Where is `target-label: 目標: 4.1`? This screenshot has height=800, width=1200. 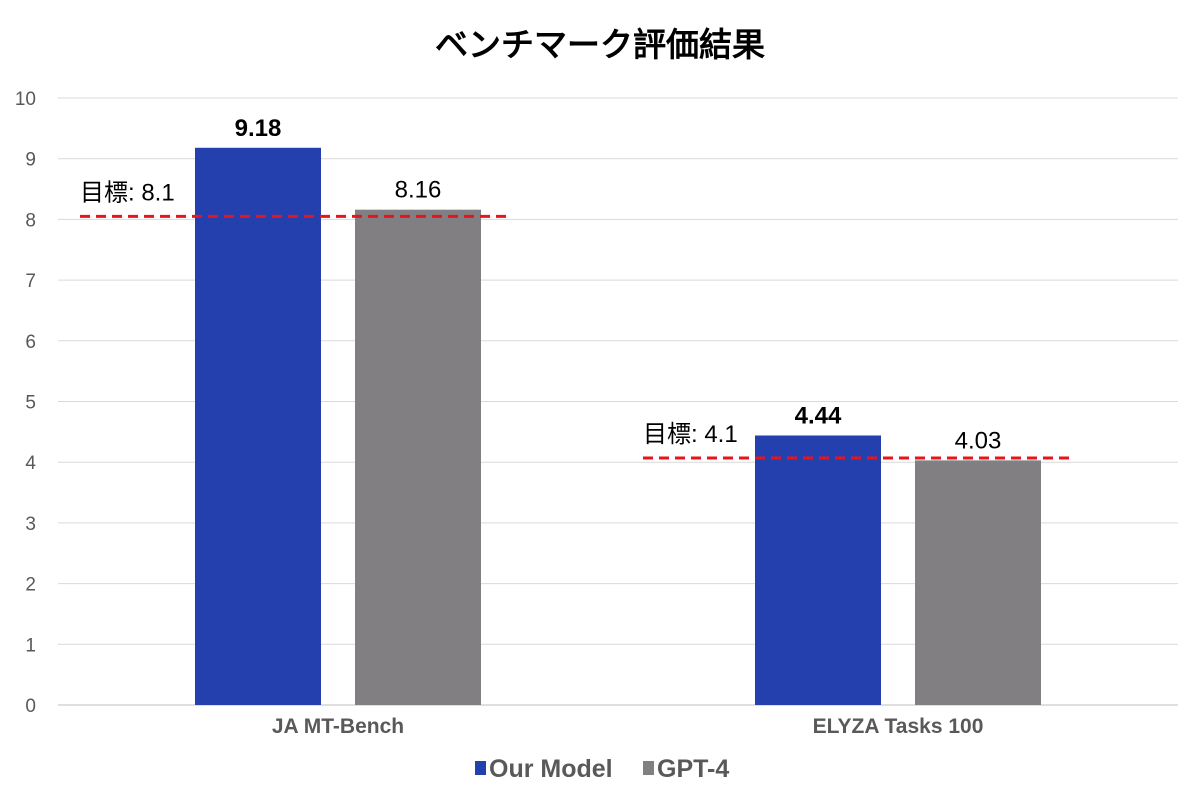
target-label: 目標: 4.1 is located at coordinates (690, 434).